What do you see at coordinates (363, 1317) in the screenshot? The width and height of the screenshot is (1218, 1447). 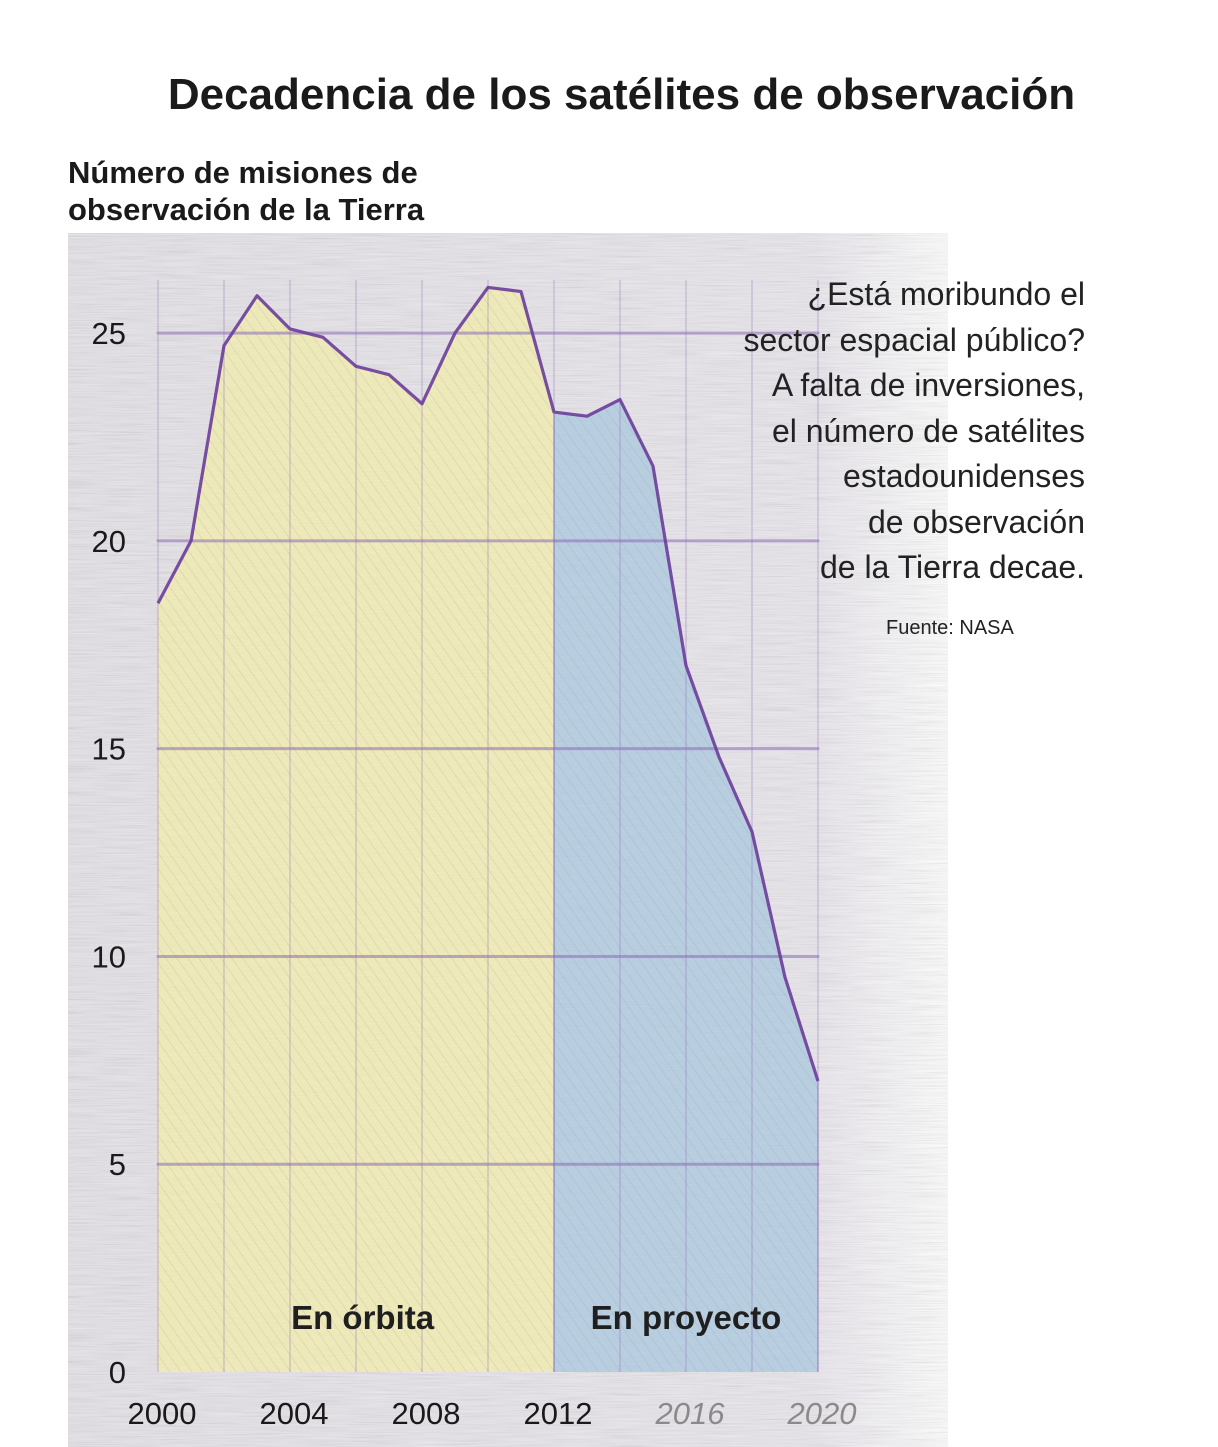 I see `region-label-en-orbita: En órbita` at bounding box center [363, 1317].